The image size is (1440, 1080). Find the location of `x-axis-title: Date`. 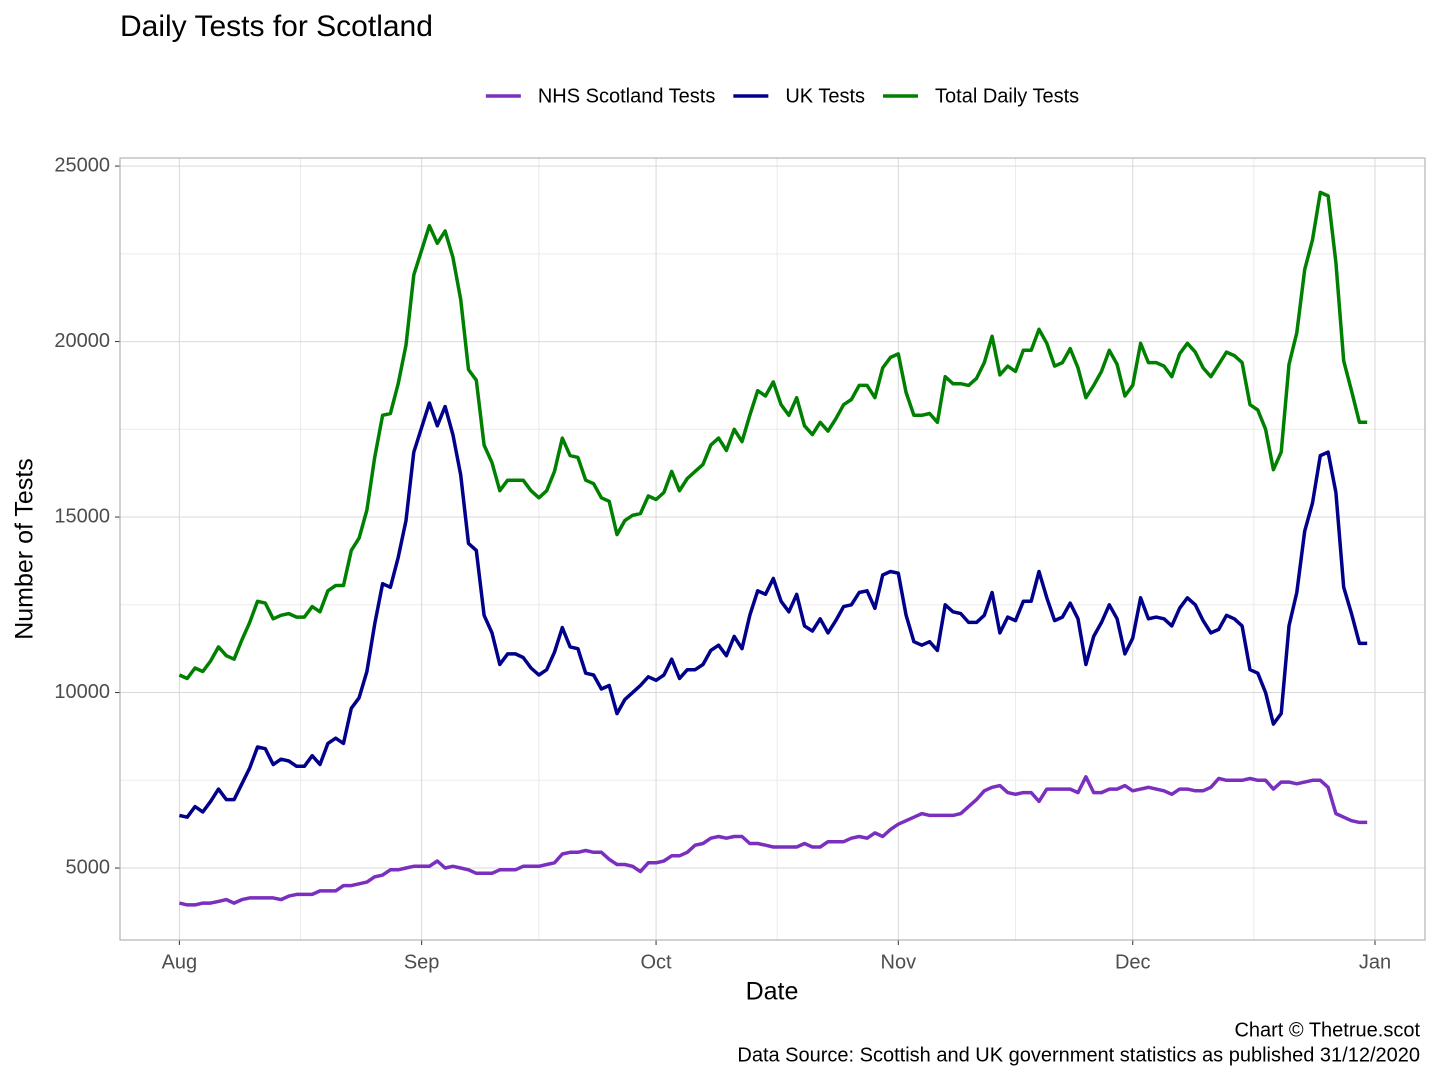

x-axis-title: Date is located at coordinates (772, 992).